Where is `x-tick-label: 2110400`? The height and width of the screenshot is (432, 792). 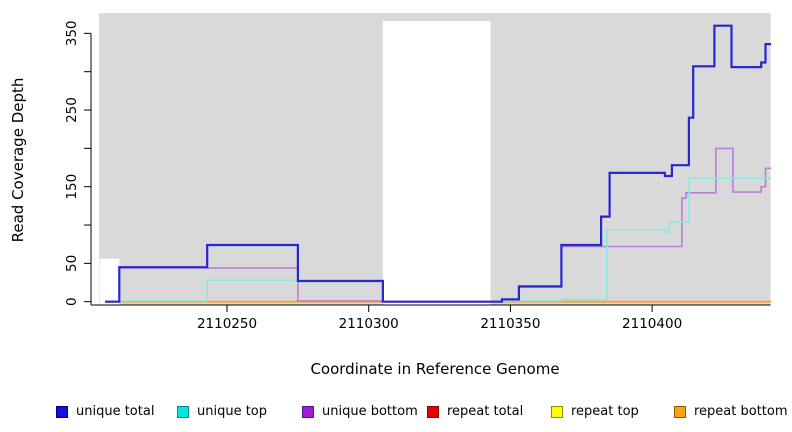 x-tick-label: 2110400 is located at coordinates (652, 324).